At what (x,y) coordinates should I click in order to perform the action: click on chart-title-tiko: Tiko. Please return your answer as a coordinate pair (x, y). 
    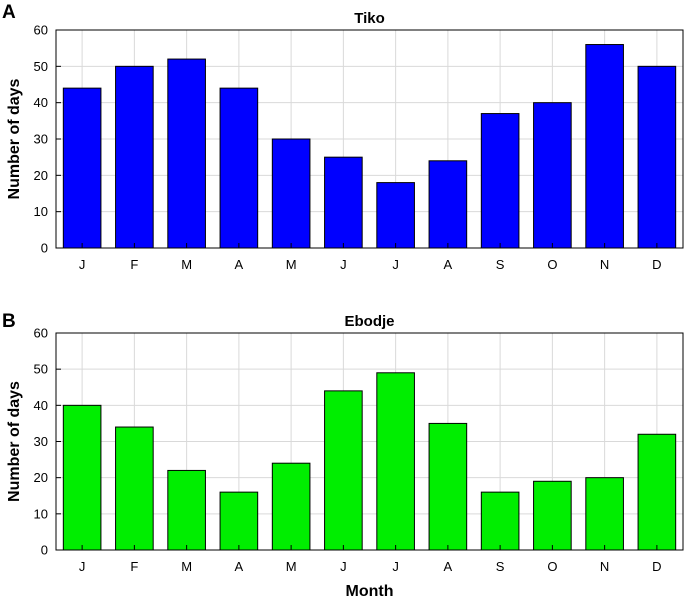
    Looking at the image, I should click on (369, 18).